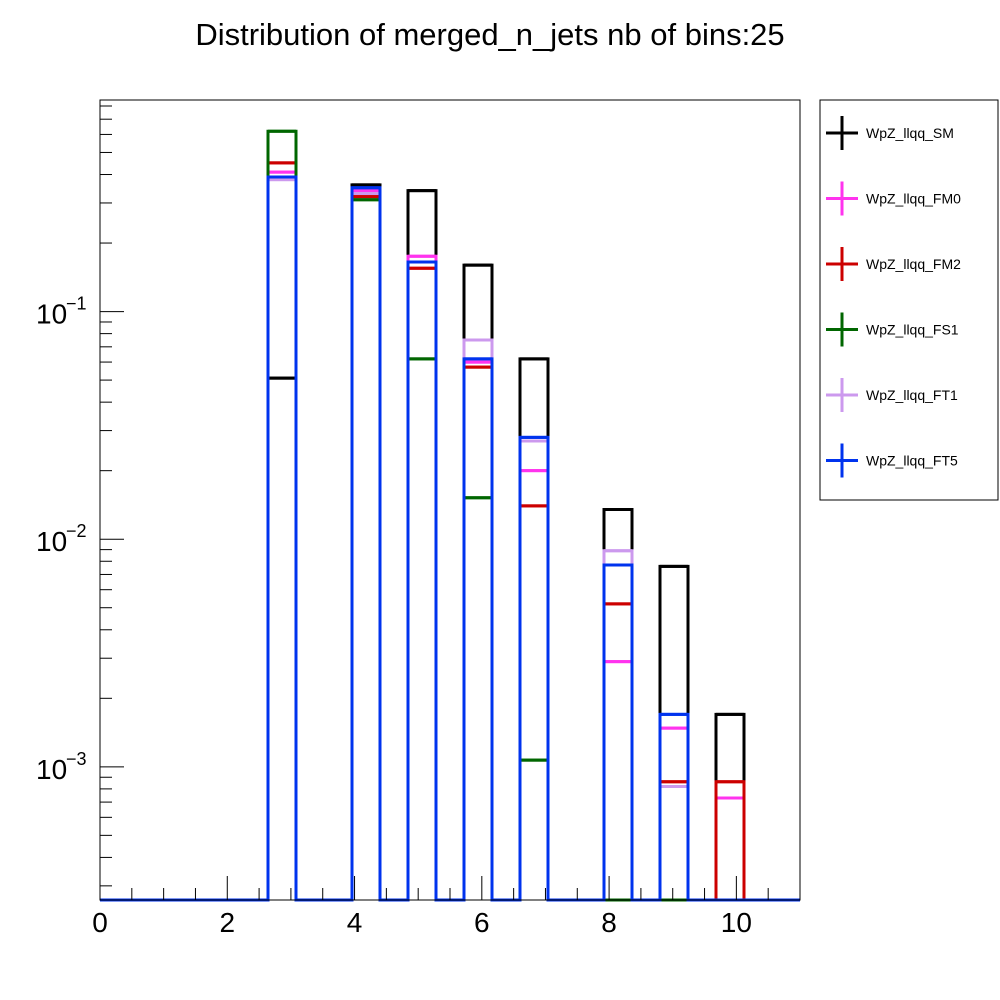 This screenshot has width=1000, height=1000. What do you see at coordinates (76, 759) in the screenshot?
I see `y-tick-exponent: −3` at bounding box center [76, 759].